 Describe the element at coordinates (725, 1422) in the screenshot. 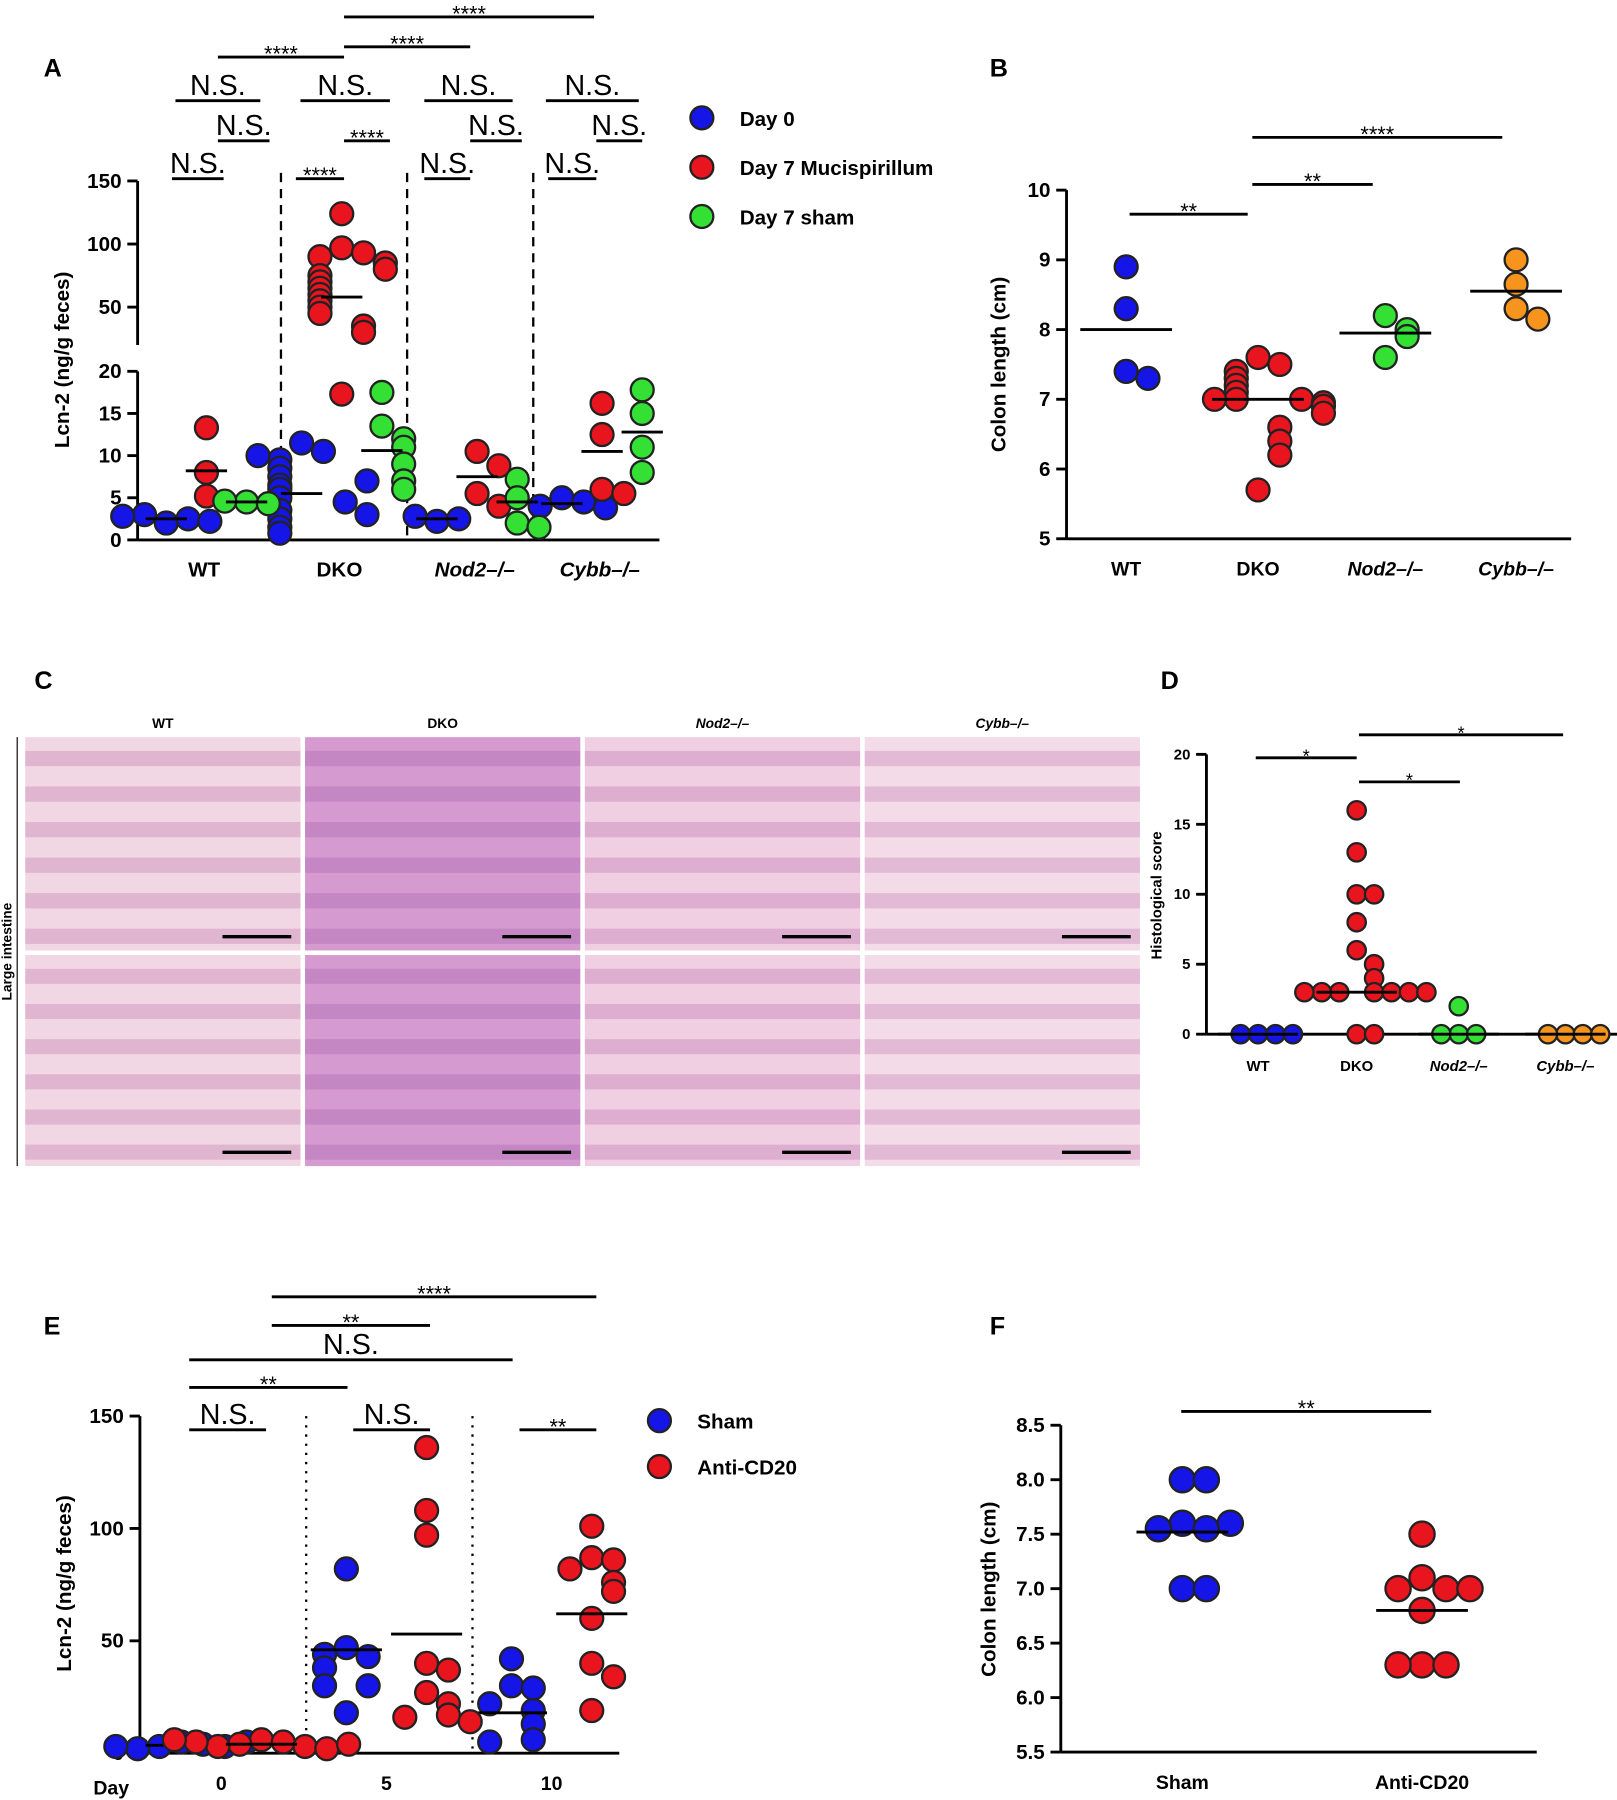

I see `legend-label: Sham` at that location.